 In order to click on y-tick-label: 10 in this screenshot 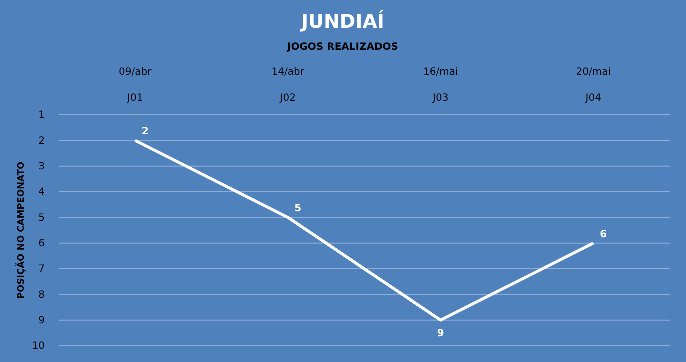, I will do `click(38, 346)`.